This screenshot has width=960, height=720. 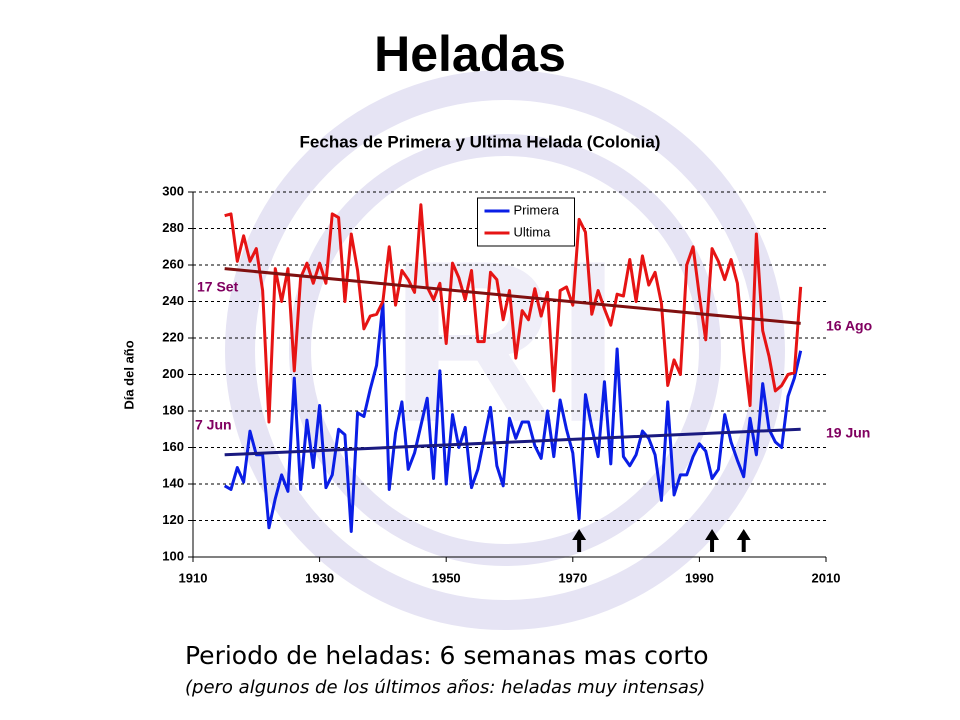 What do you see at coordinates (173, 336) in the screenshot?
I see `y-tick-label: 220` at bounding box center [173, 336].